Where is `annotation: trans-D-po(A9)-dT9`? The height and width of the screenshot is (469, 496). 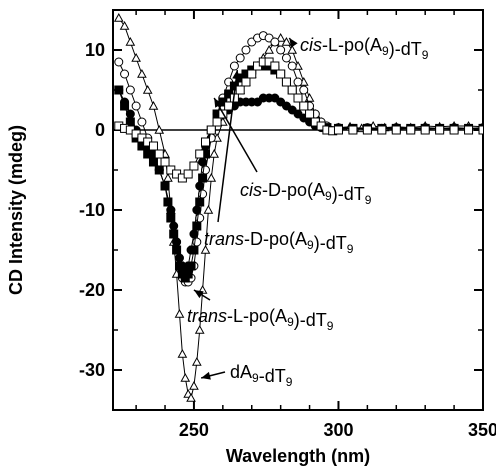 annotation: trans-D-po(A9)-dT9 is located at coordinates (279, 162).